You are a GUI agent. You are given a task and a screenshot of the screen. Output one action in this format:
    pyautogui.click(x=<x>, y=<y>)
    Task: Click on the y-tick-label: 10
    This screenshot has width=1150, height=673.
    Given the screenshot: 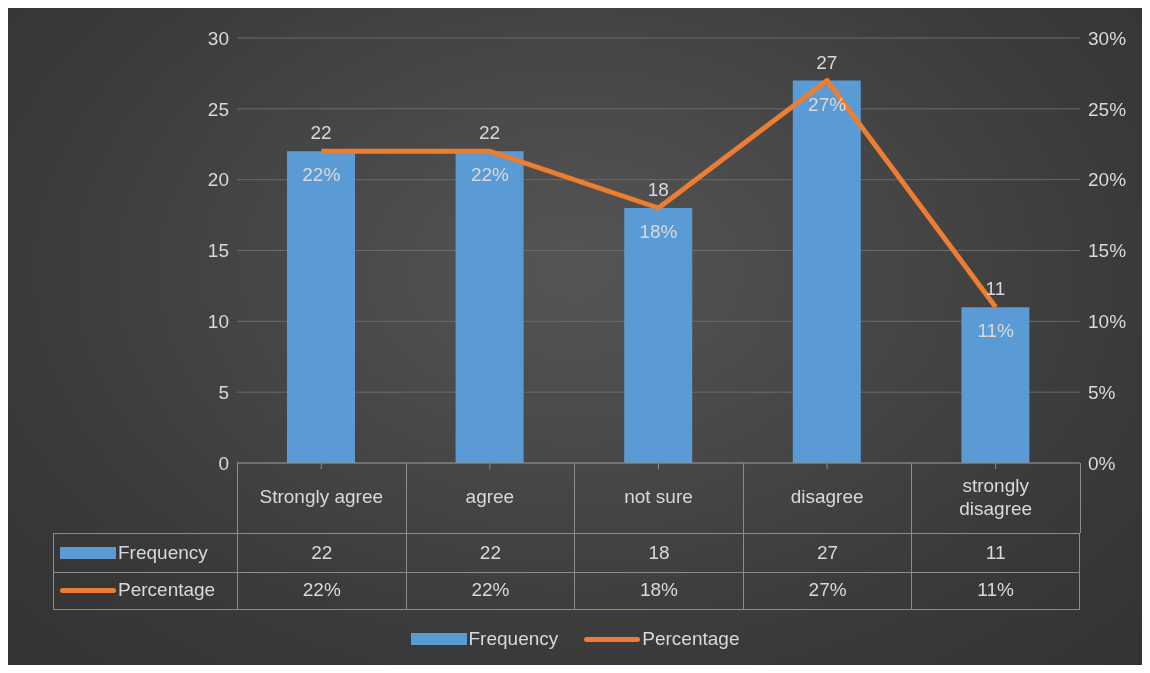 What is the action you would take?
    pyautogui.click(x=218, y=322)
    